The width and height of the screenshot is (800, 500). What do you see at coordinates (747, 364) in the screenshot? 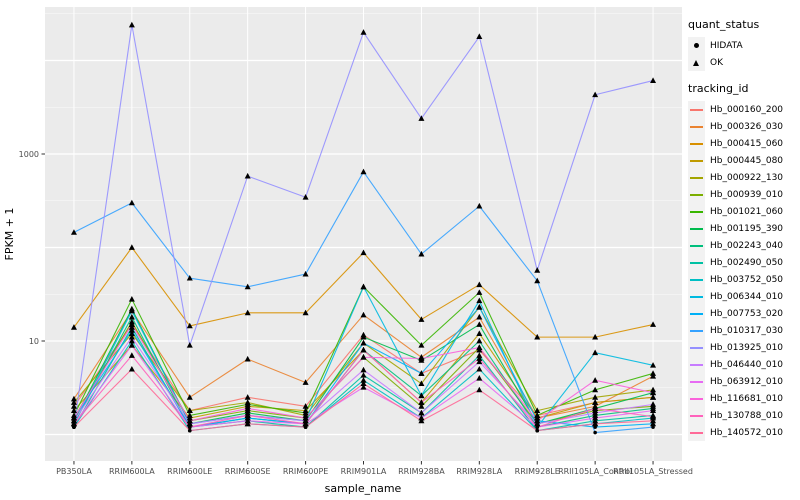
I see `legend-item-label: Hb_046440_010` at bounding box center [747, 364].